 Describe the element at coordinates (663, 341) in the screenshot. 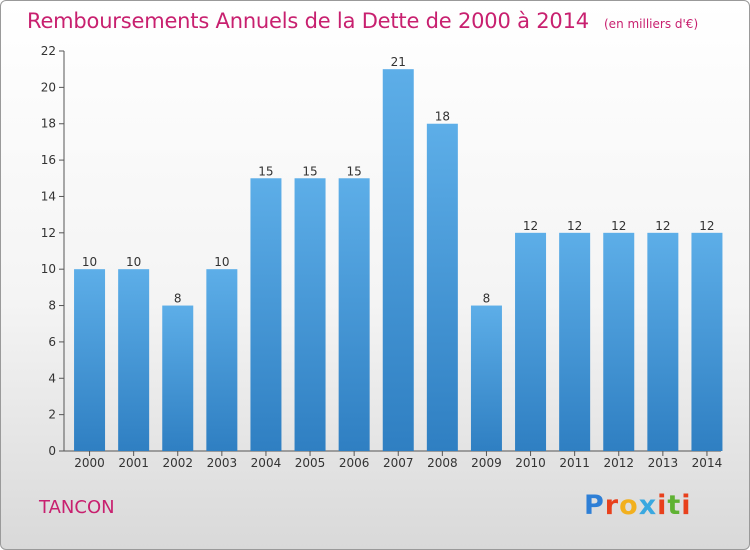

I see `bar-2013` at that location.